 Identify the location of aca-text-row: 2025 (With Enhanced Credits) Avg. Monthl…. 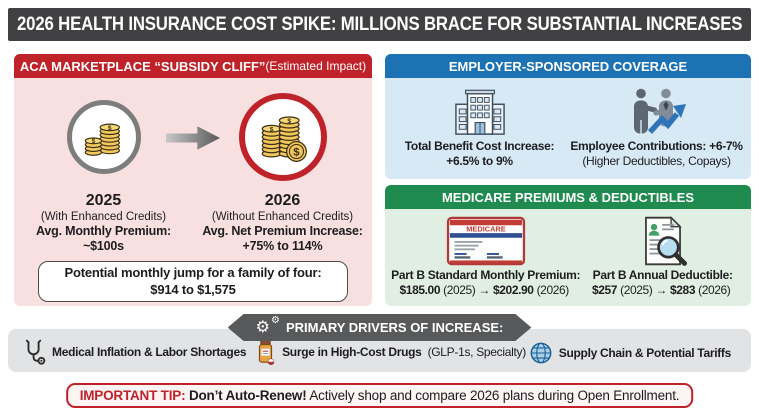
(193, 223).